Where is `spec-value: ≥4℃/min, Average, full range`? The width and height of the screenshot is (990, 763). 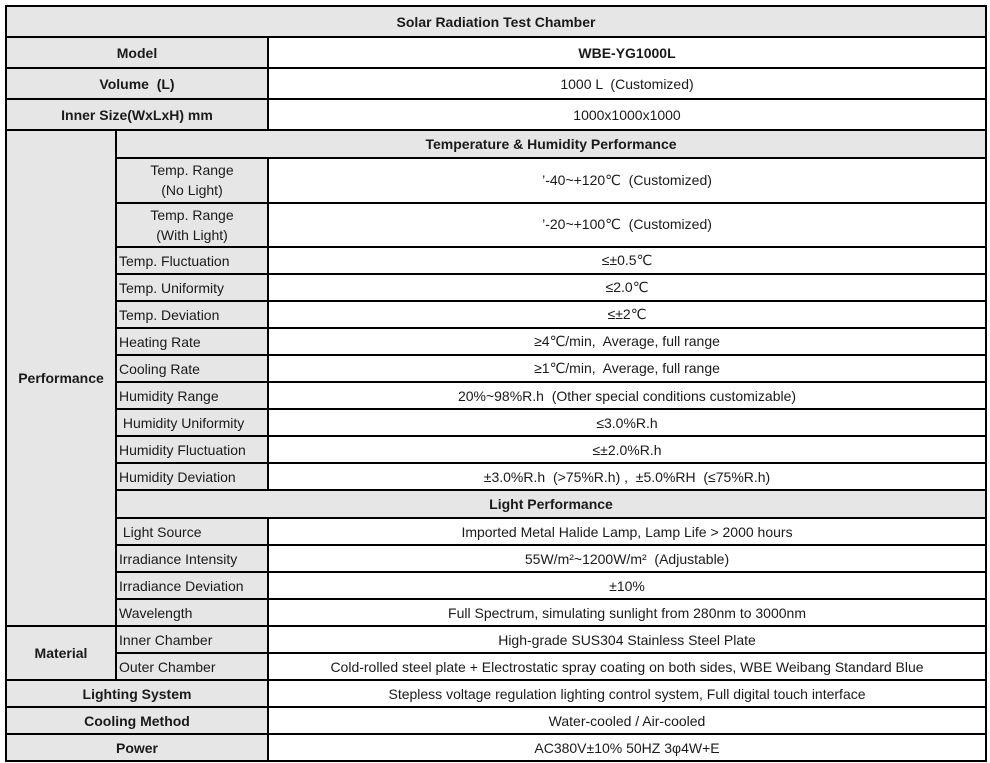
spec-value: ≥4℃/min, Average, full range is located at coordinates (627, 342).